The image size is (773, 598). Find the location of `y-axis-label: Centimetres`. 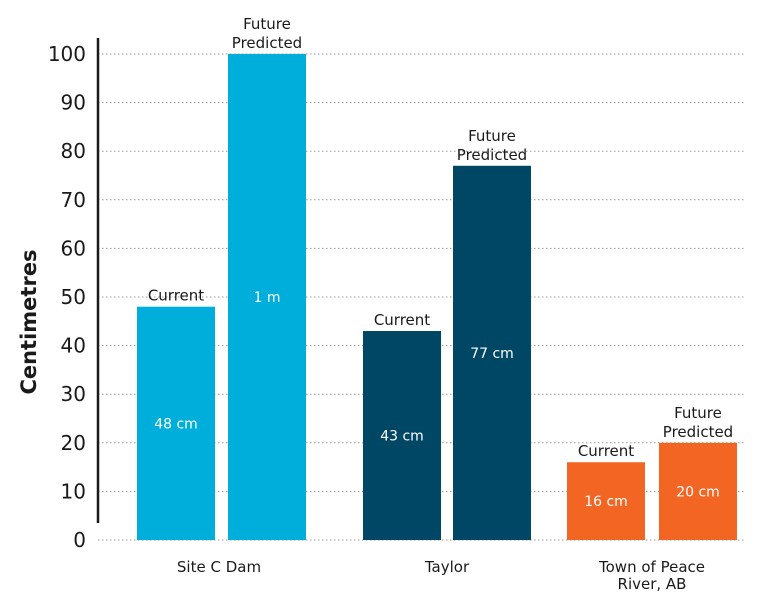

y-axis-label: Centimetres is located at coordinates (29, 321).